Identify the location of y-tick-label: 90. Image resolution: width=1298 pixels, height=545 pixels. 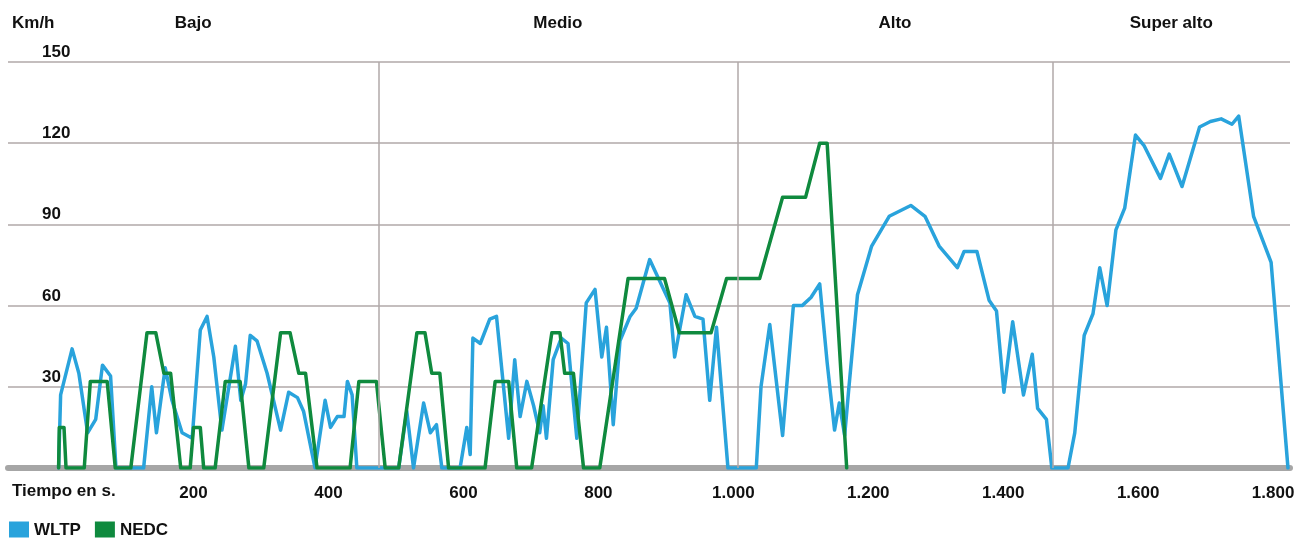
(51, 214).